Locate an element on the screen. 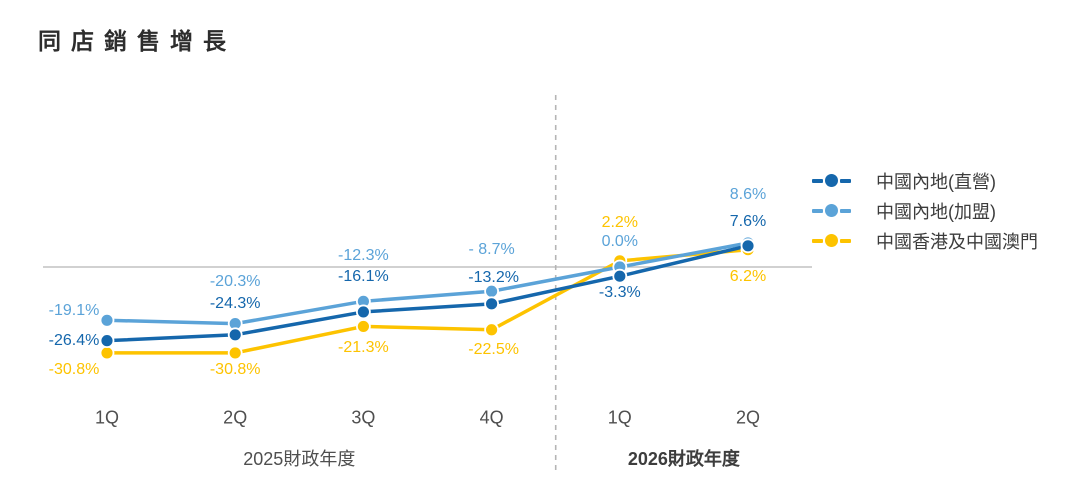 Image resolution: width=1080 pixels, height=496 pixels. legend-item-hk-macau: 中國香港及中國澳門 is located at coordinates (925, 241).